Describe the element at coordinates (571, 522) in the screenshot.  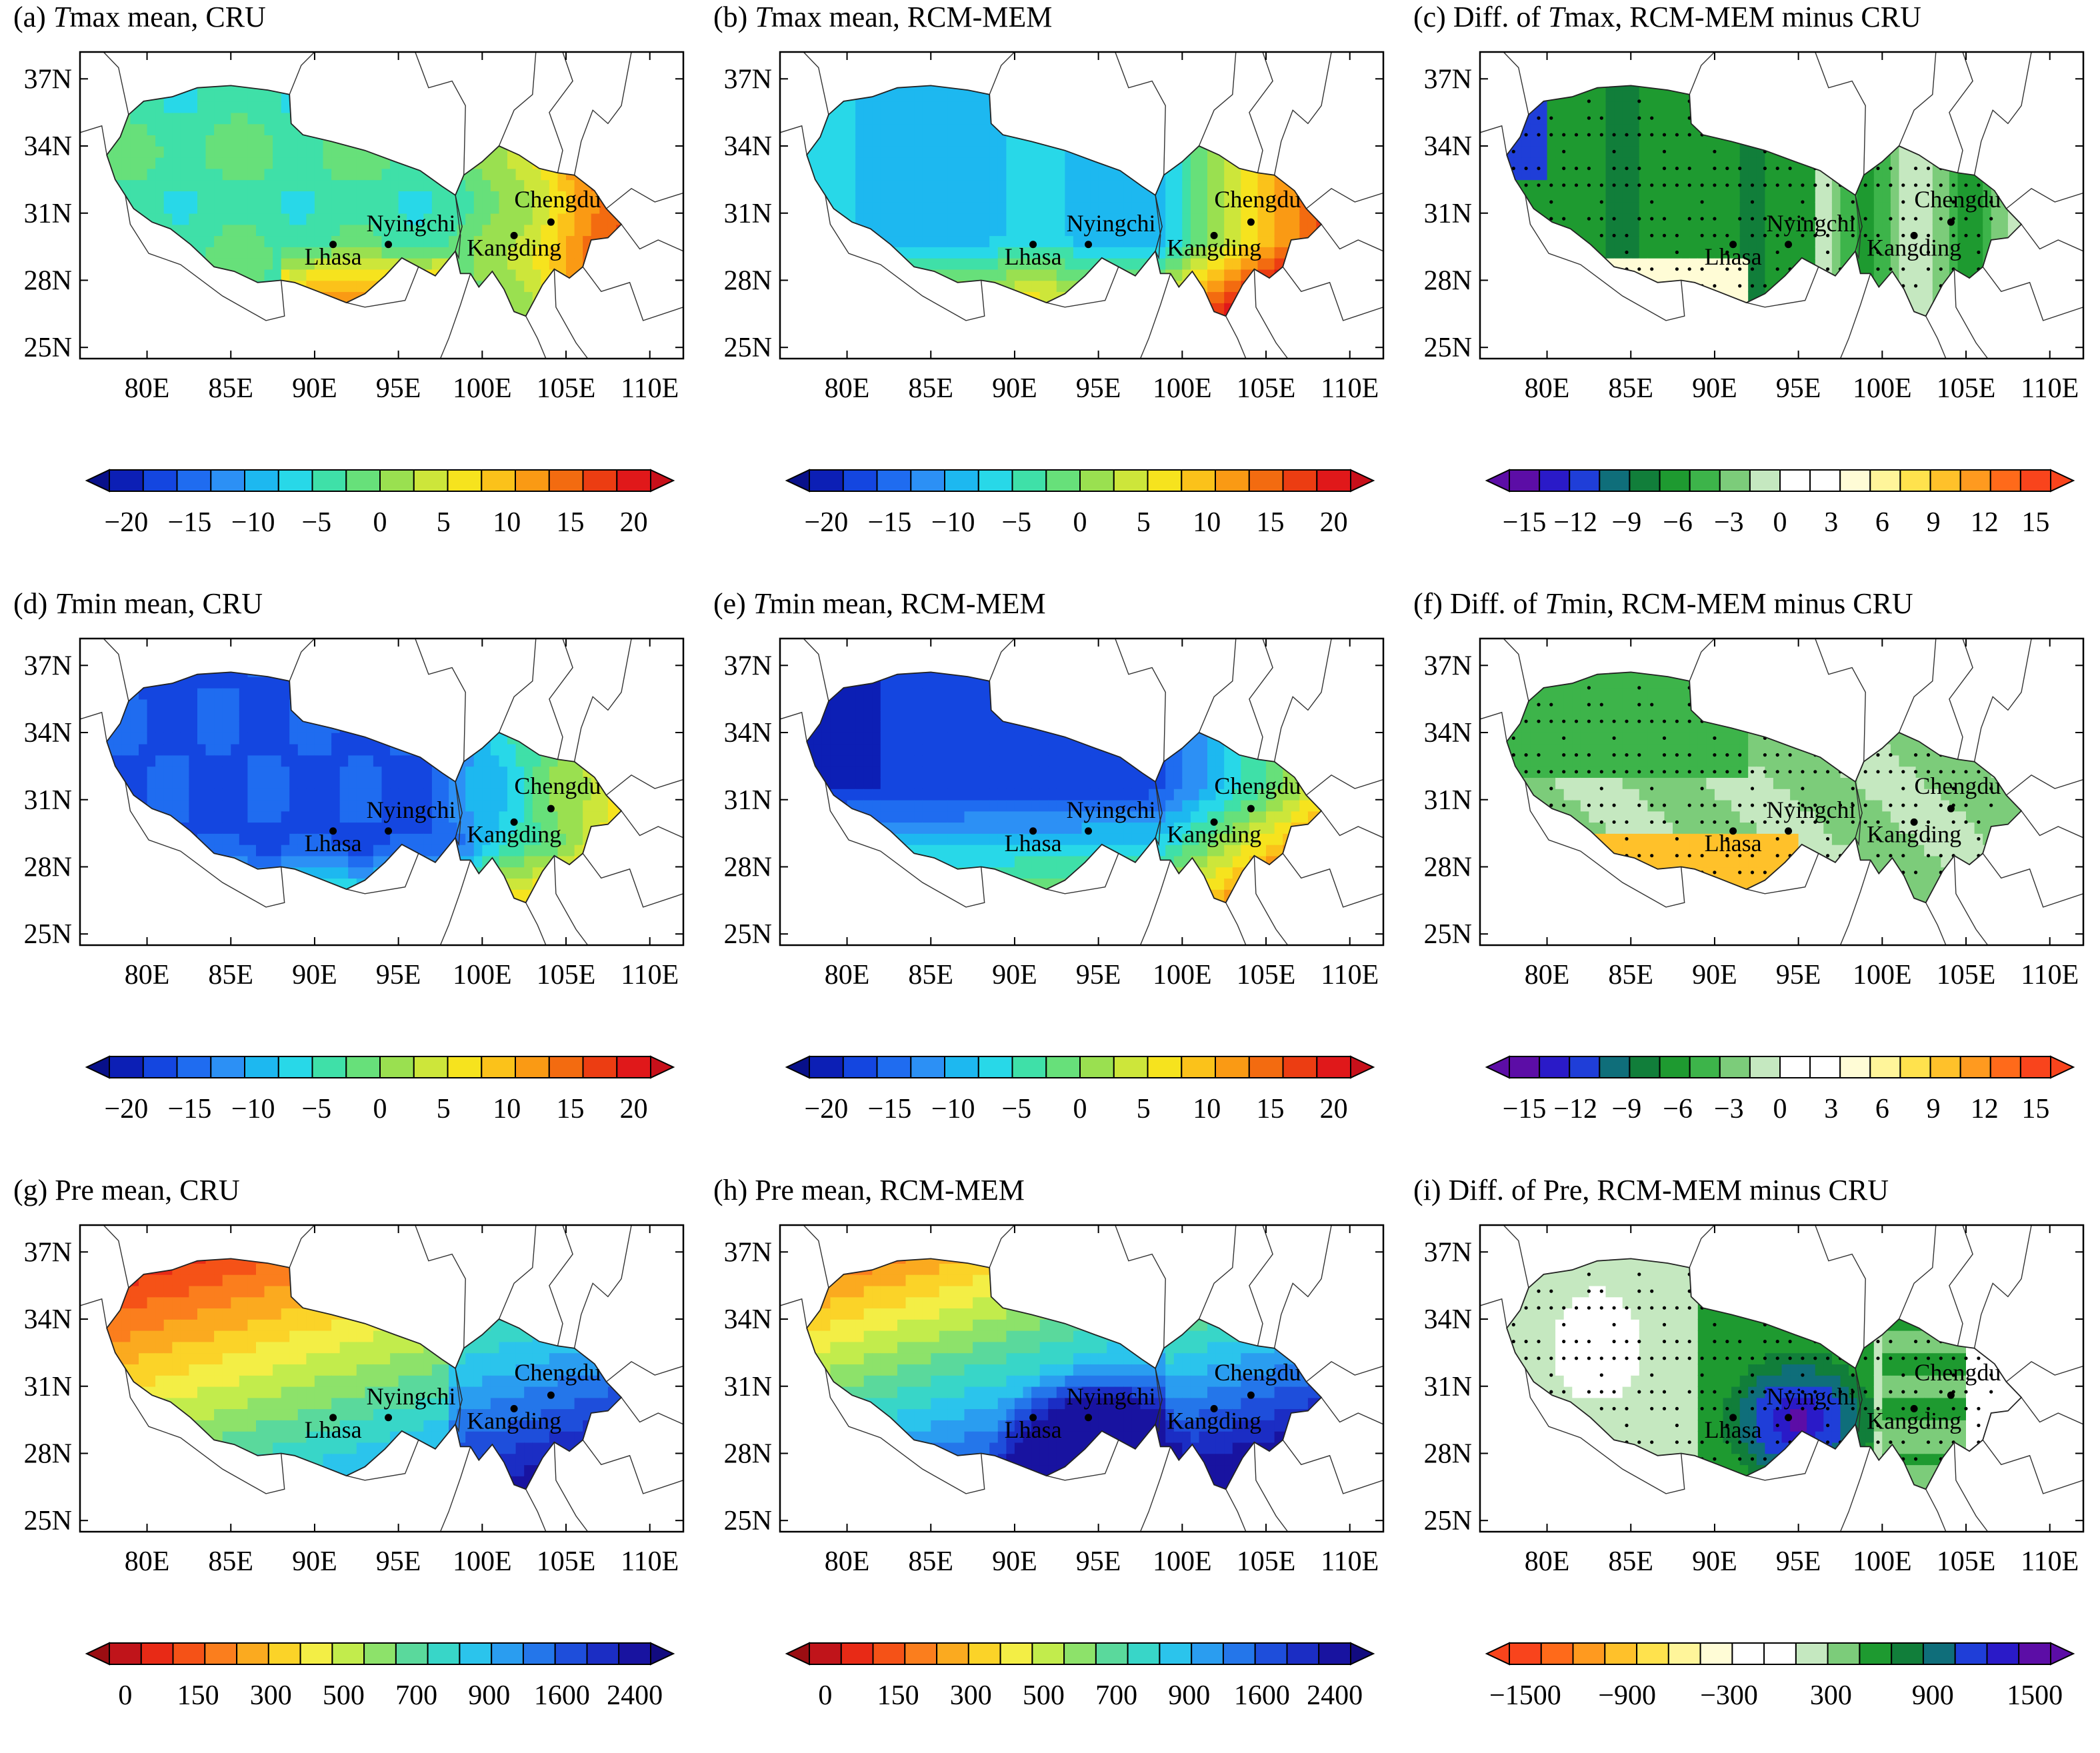
I see `colorbar-label: 15` at that location.